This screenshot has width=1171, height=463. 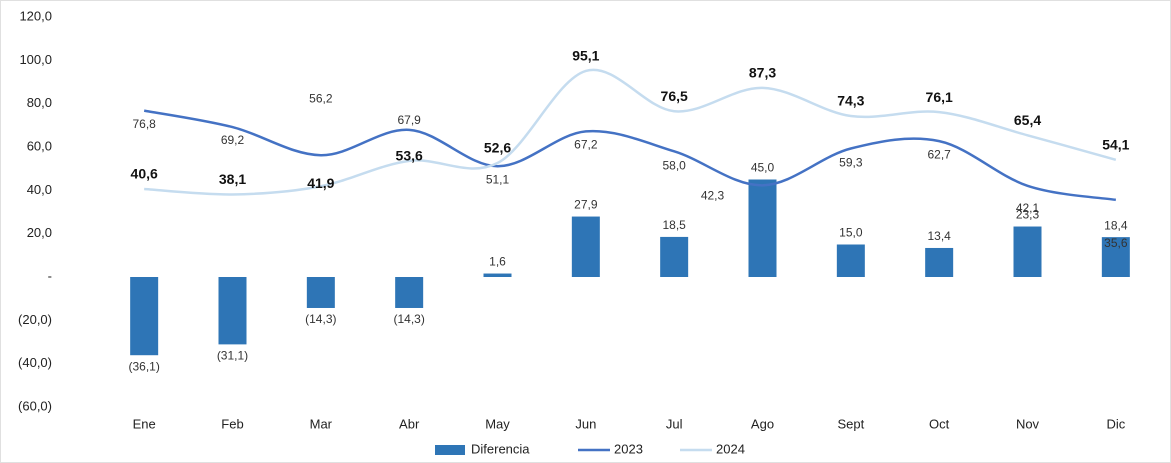 What do you see at coordinates (35, 362) in the screenshot?
I see `y-tick-label: (40,0)` at bounding box center [35, 362].